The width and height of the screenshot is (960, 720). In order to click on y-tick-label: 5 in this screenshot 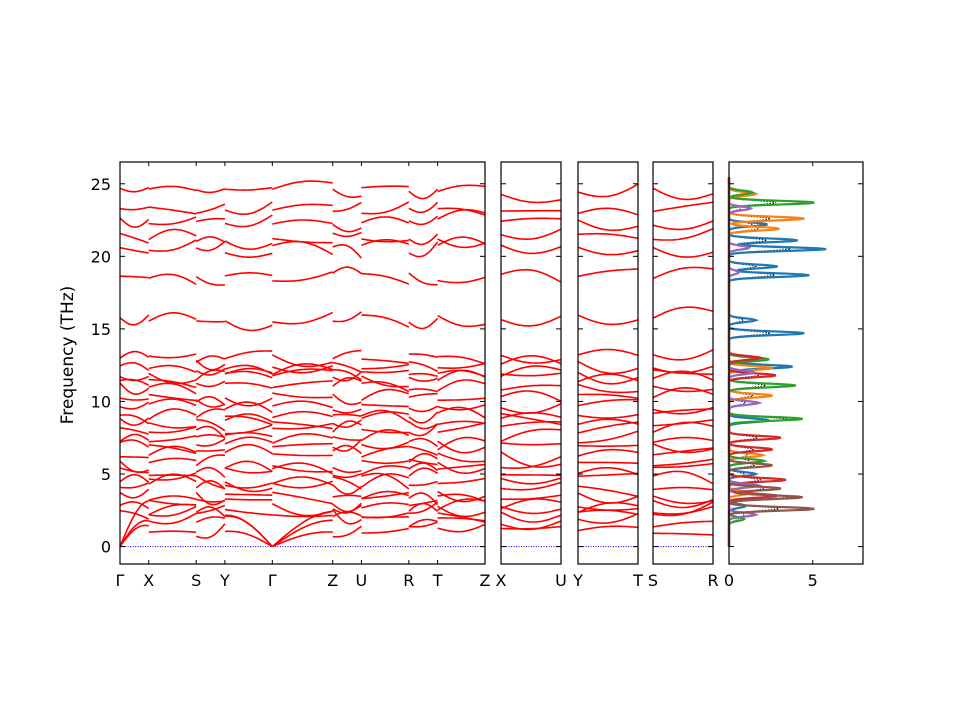, I will do `click(106, 474)`.